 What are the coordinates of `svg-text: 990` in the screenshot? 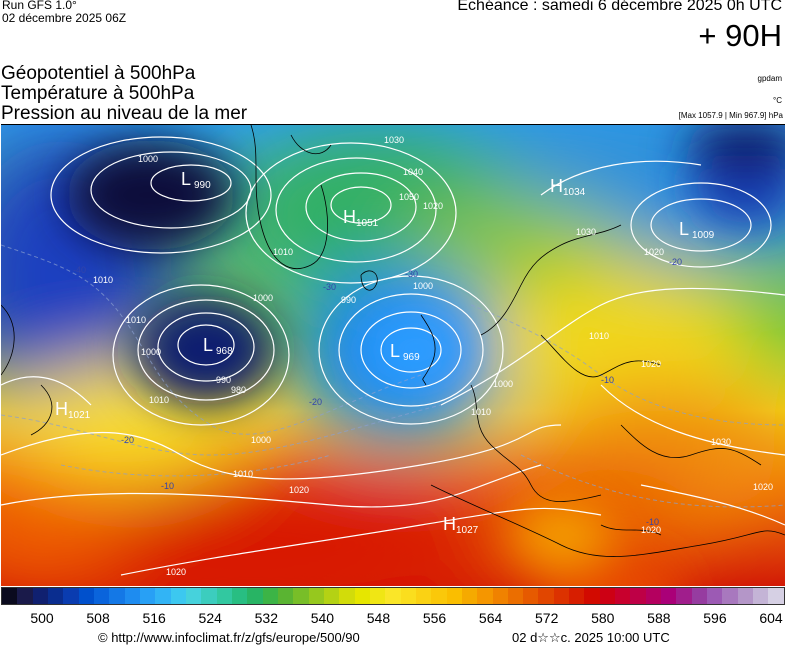 It's located at (223, 380).